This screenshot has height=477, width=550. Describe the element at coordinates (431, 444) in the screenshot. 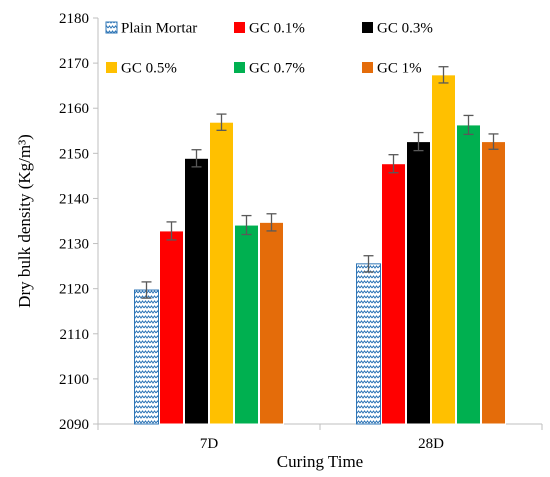

I see `x-tick-label: 28D` at that location.